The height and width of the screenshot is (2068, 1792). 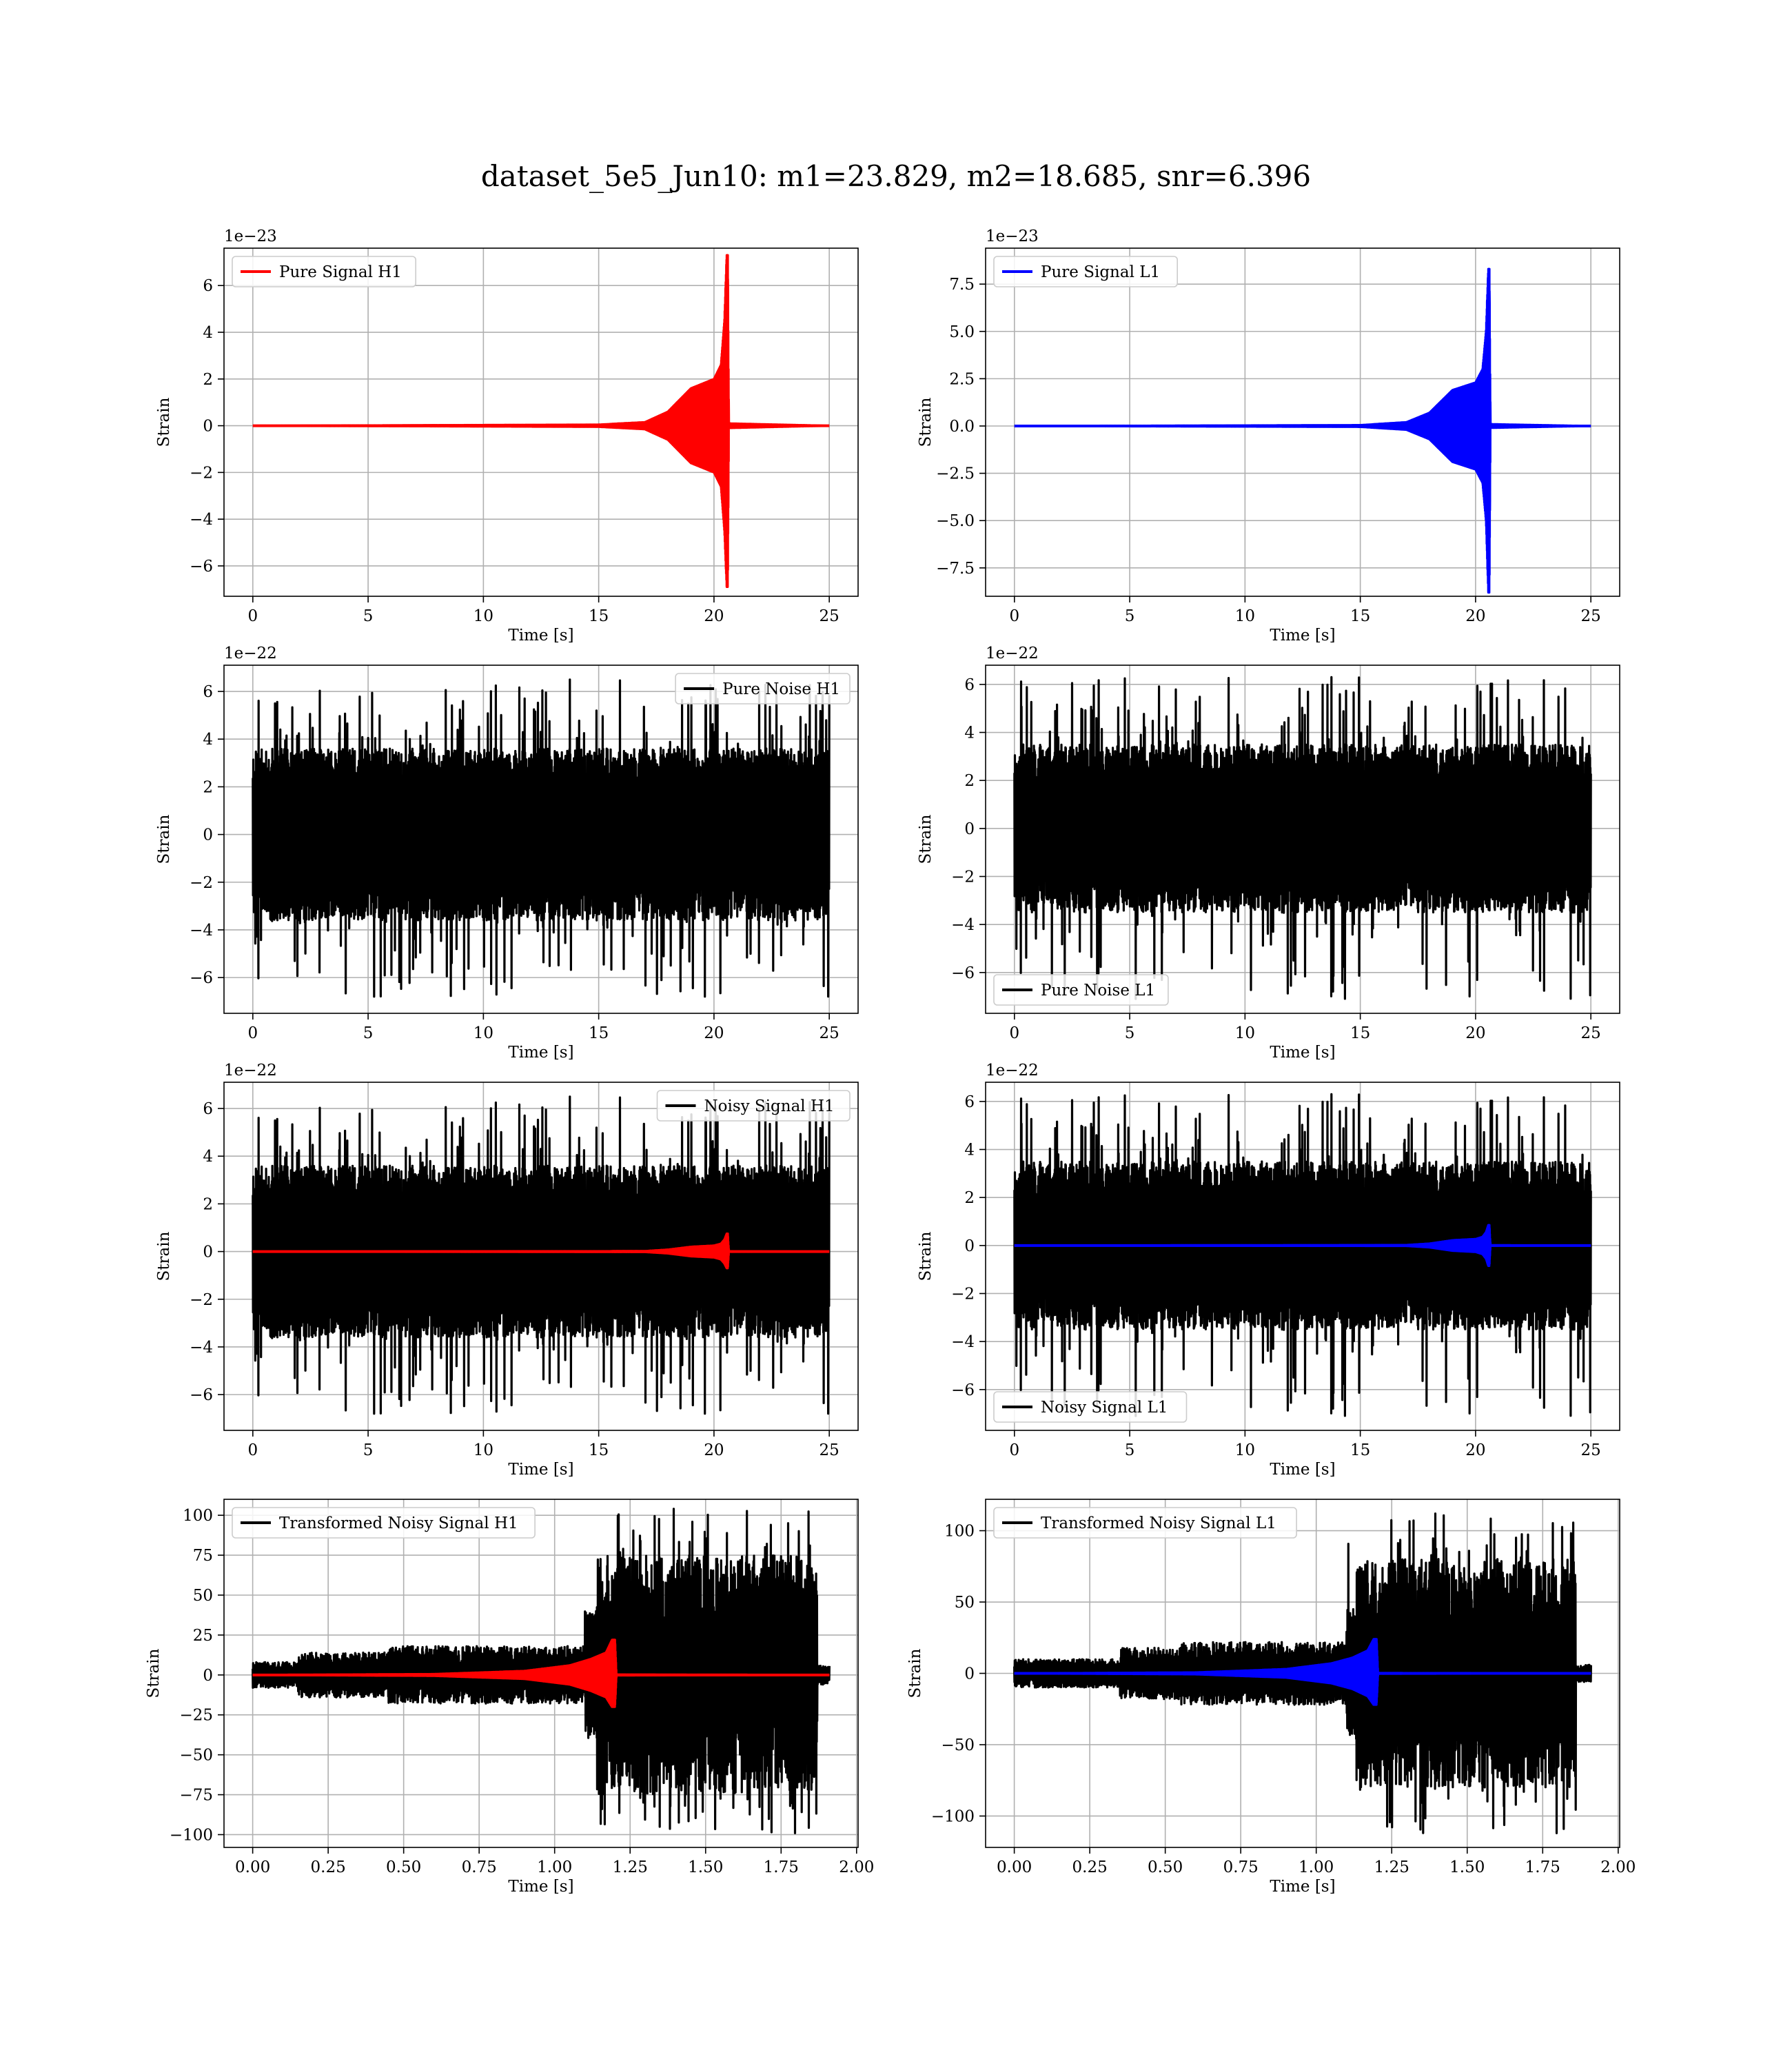 What do you see at coordinates (196, 1716) in the screenshot?
I see `y-tick-label: −25` at bounding box center [196, 1716].